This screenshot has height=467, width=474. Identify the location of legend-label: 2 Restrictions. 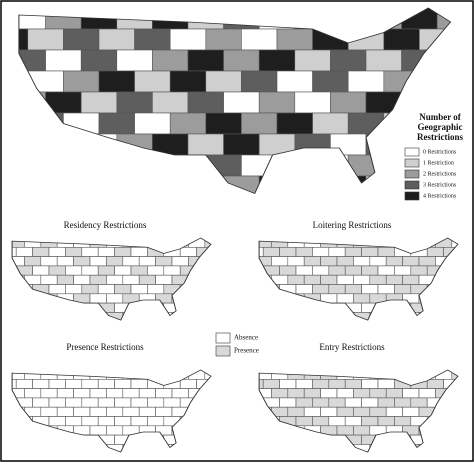
(440, 174).